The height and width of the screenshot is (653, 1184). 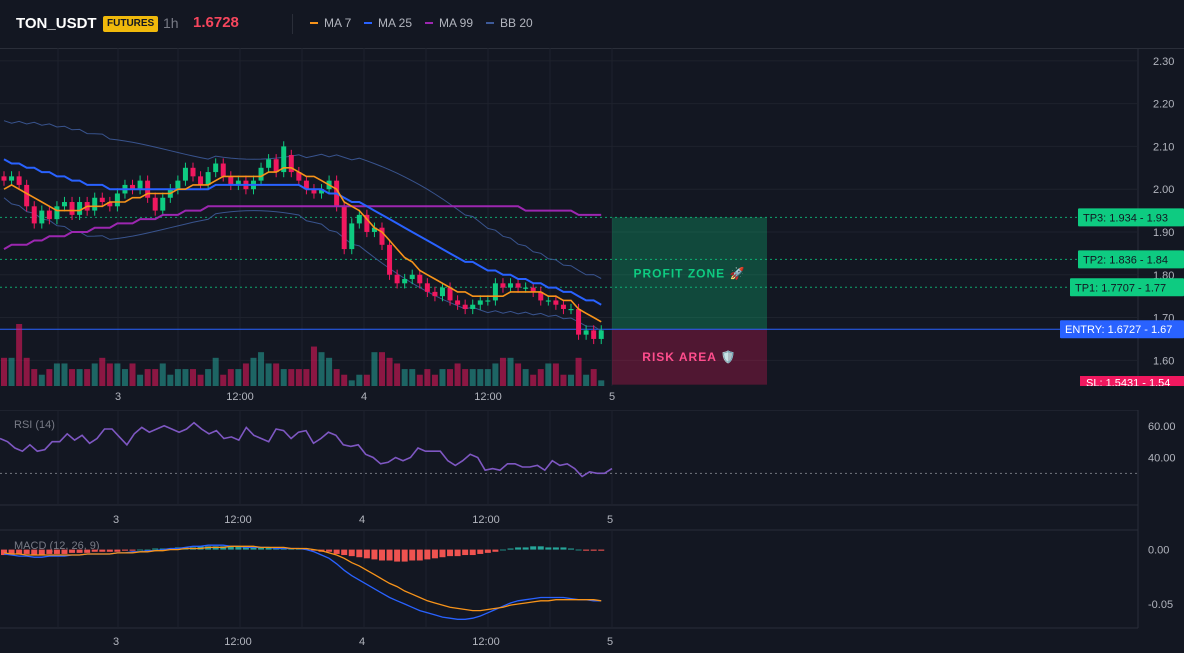 What do you see at coordinates (330, 23) in the screenshot?
I see `legend-ma7: MA 7` at bounding box center [330, 23].